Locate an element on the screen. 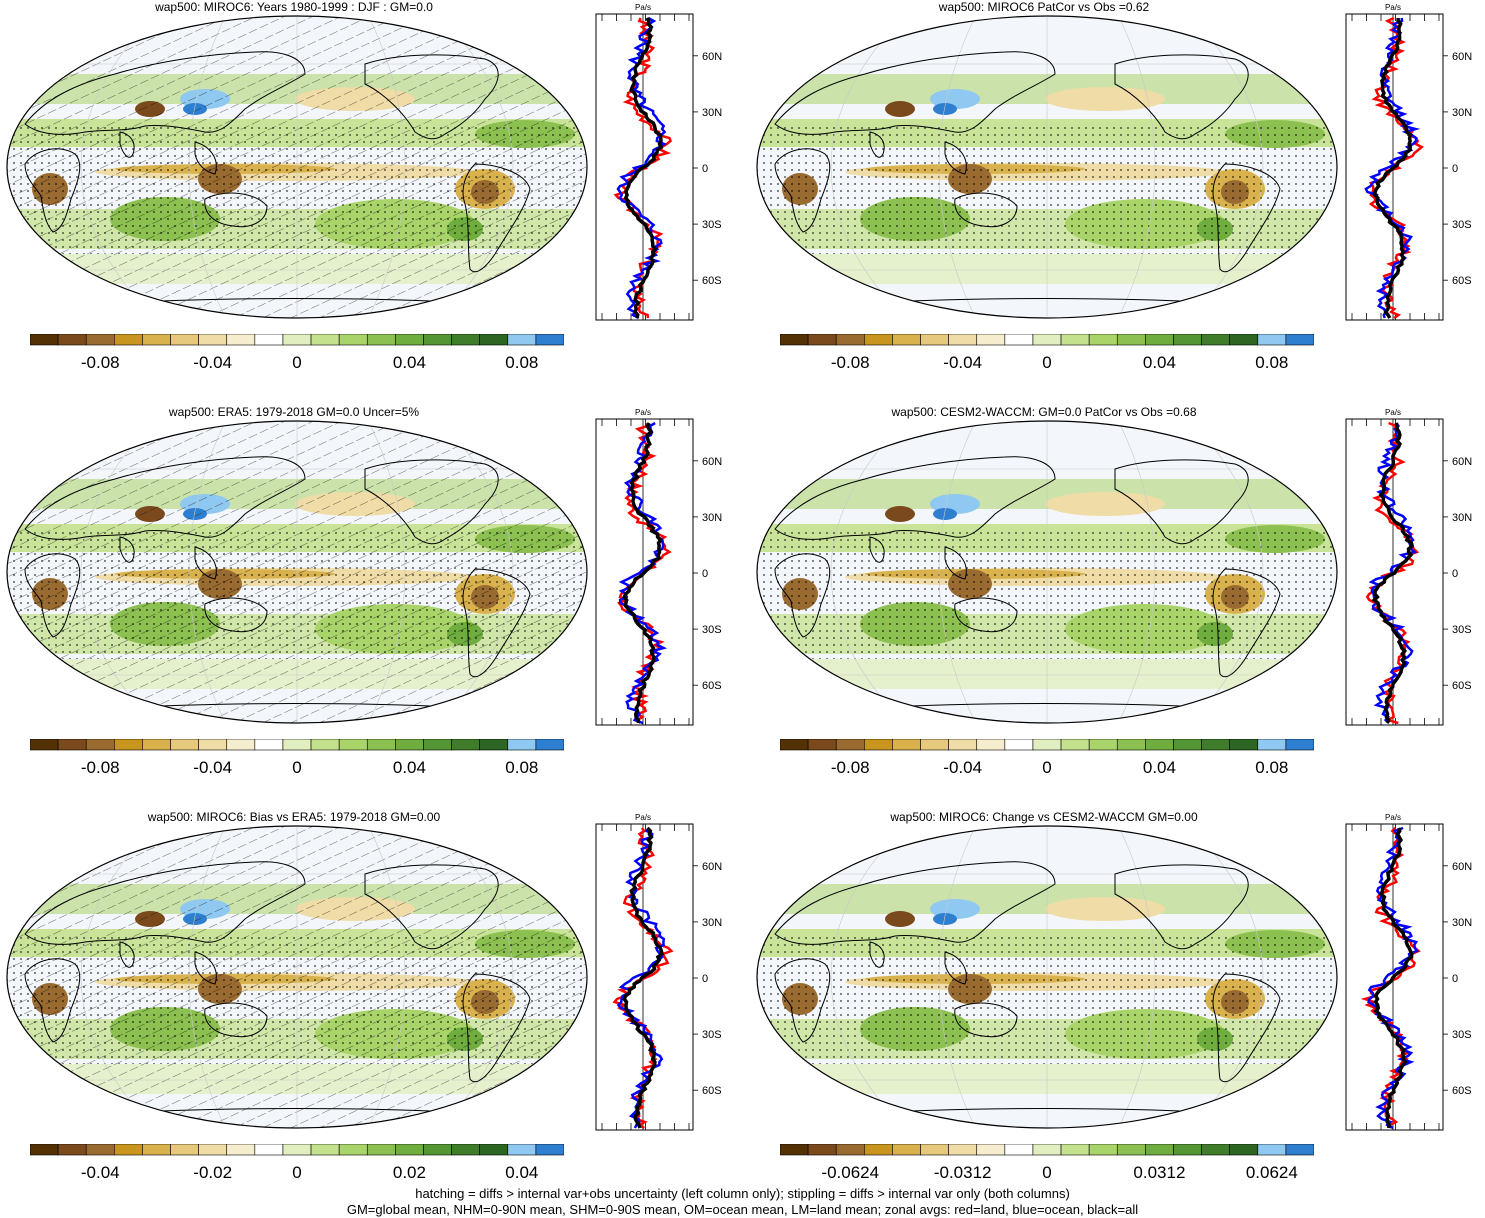  coast-samerica is located at coordinates (496, 218).